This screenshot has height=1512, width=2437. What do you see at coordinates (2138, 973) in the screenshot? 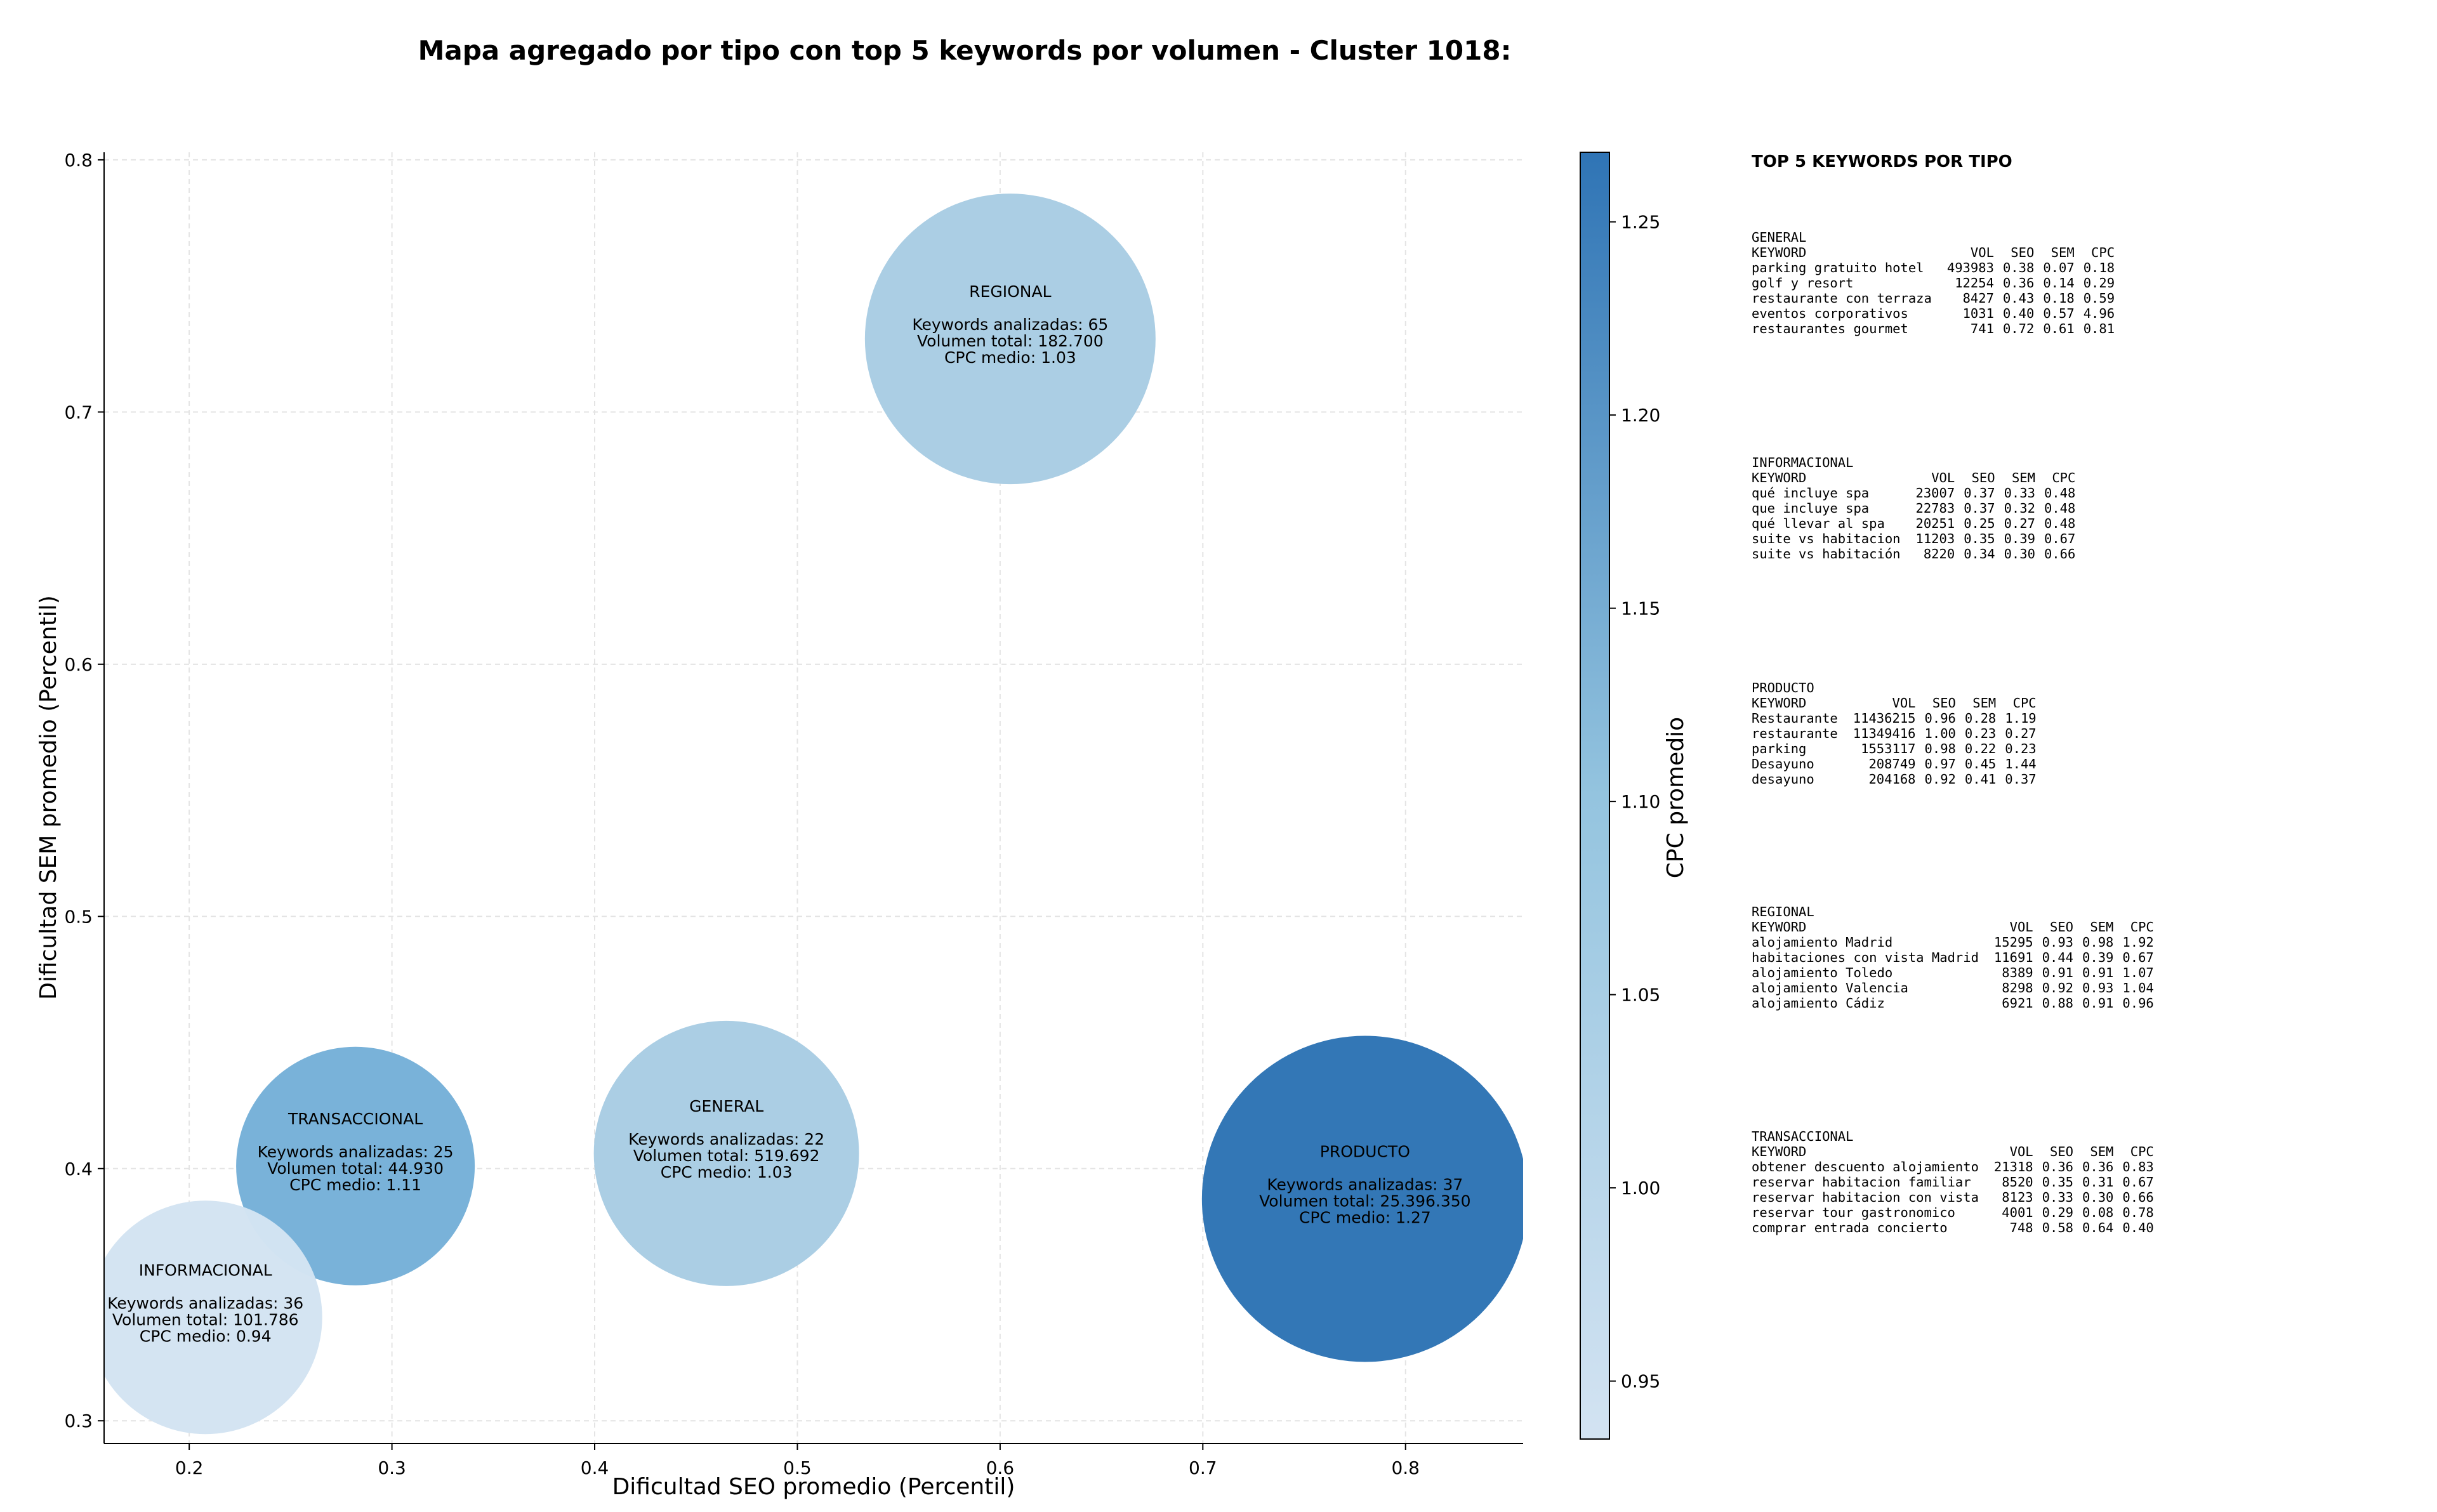
I see `value-cell: 1.07` at bounding box center [2138, 973].